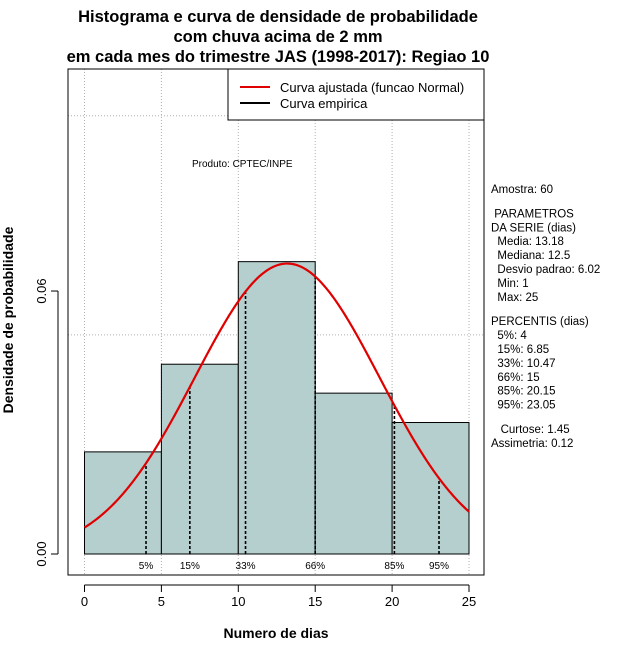 The height and width of the screenshot is (660, 640). What do you see at coordinates (394, 566) in the screenshot?
I see `percentile-label: 85%` at bounding box center [394, 566].